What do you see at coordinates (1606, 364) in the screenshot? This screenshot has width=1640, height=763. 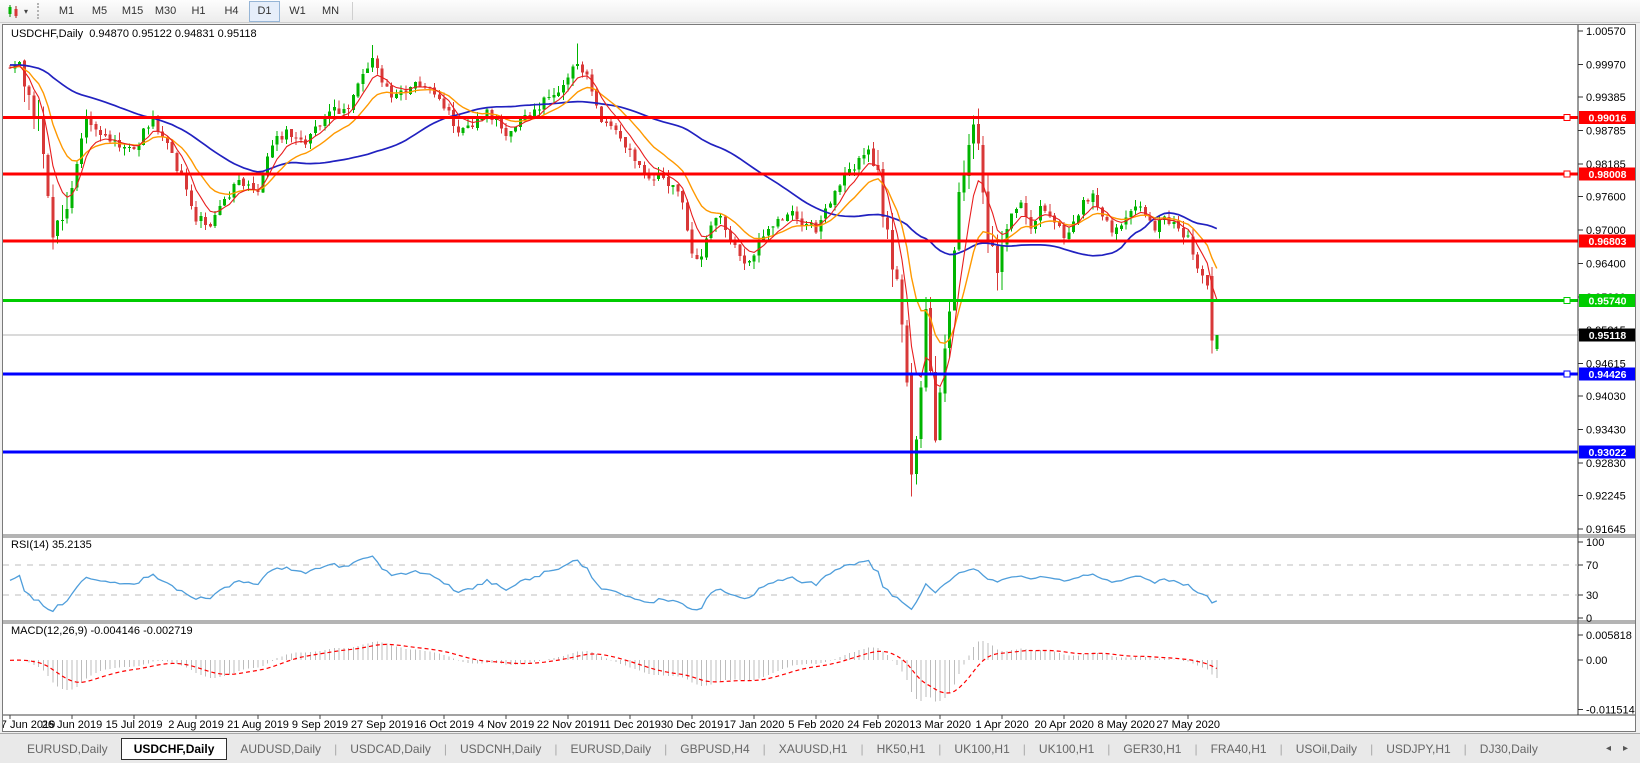 I see `price-axis-label: 0.94615` at bounding box center [1606, 364].